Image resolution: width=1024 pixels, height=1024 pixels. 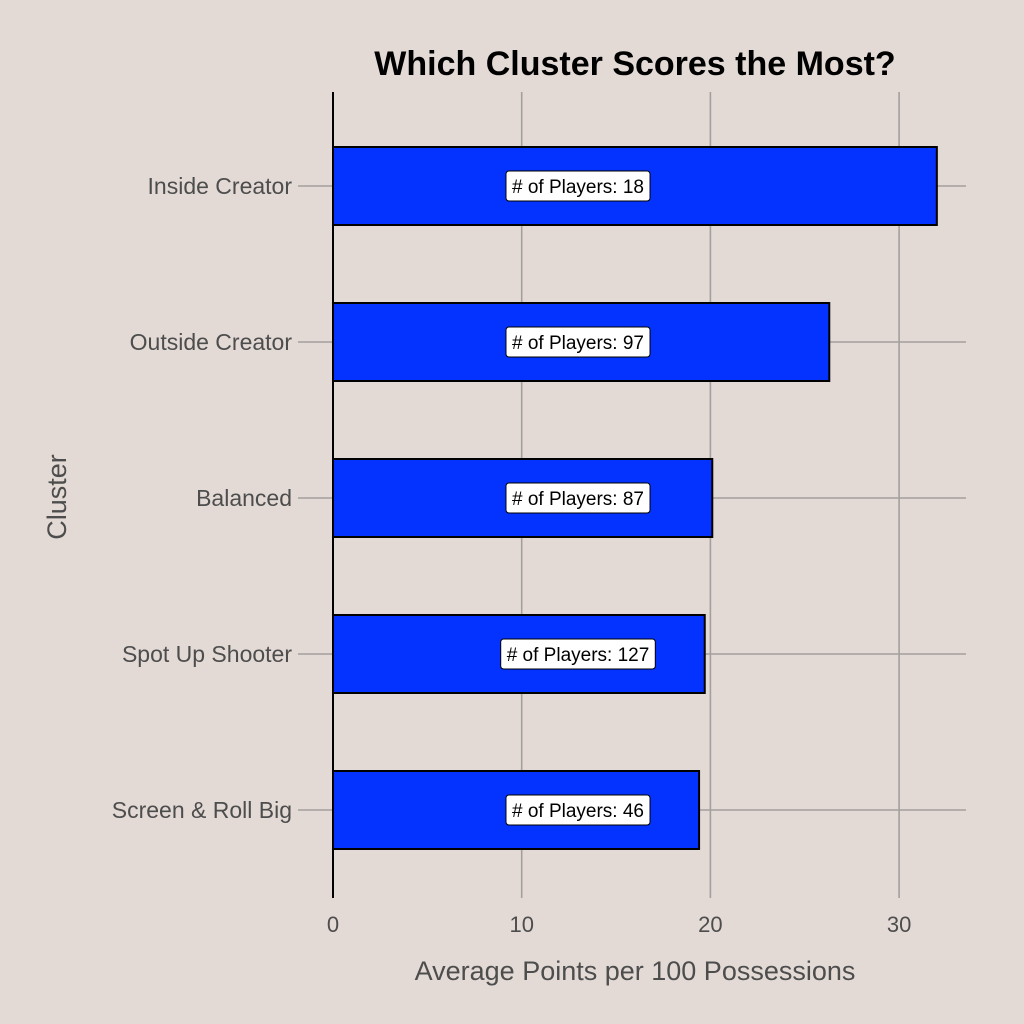 I want to click on player-count-text: # of Players: 18, so click(x=578, y=187).